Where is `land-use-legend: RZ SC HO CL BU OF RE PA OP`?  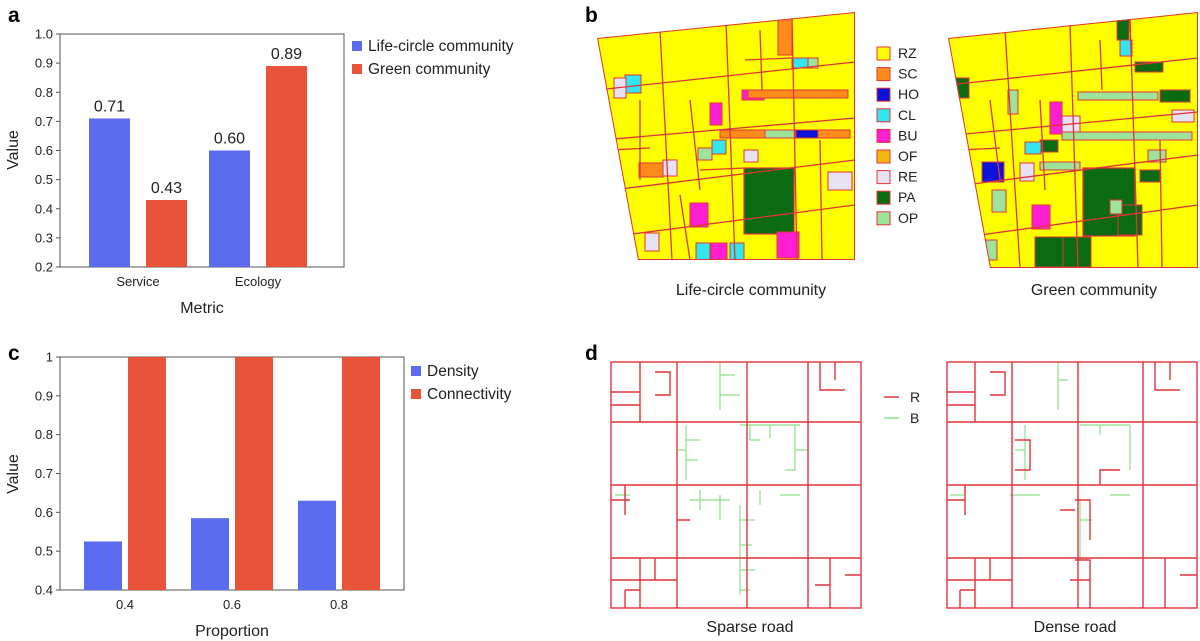
land-use-legend: RZ SC HO CL BU OF RE PA OP is located at coordinates (897, 135).